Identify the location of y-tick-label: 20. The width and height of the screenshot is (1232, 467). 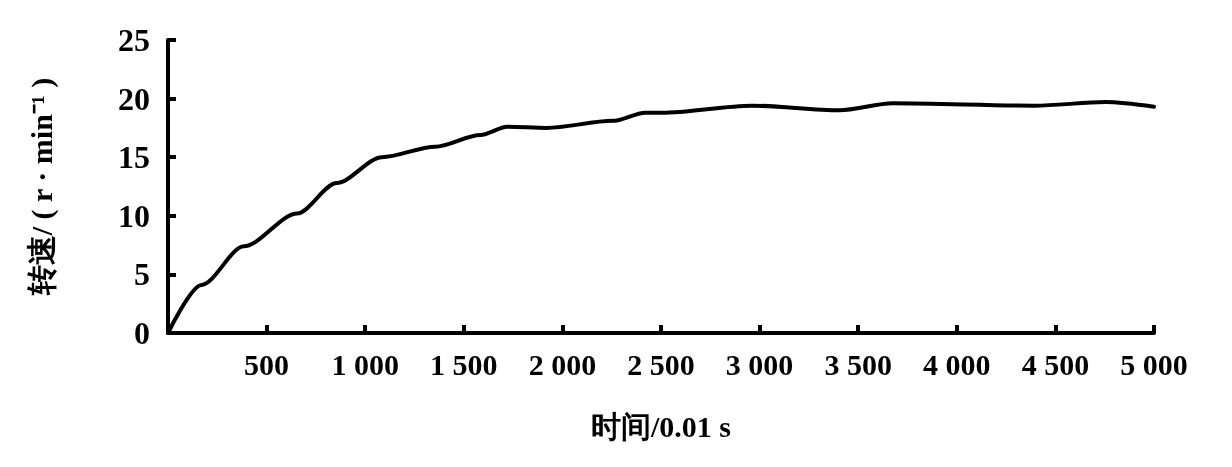
(134, 98).